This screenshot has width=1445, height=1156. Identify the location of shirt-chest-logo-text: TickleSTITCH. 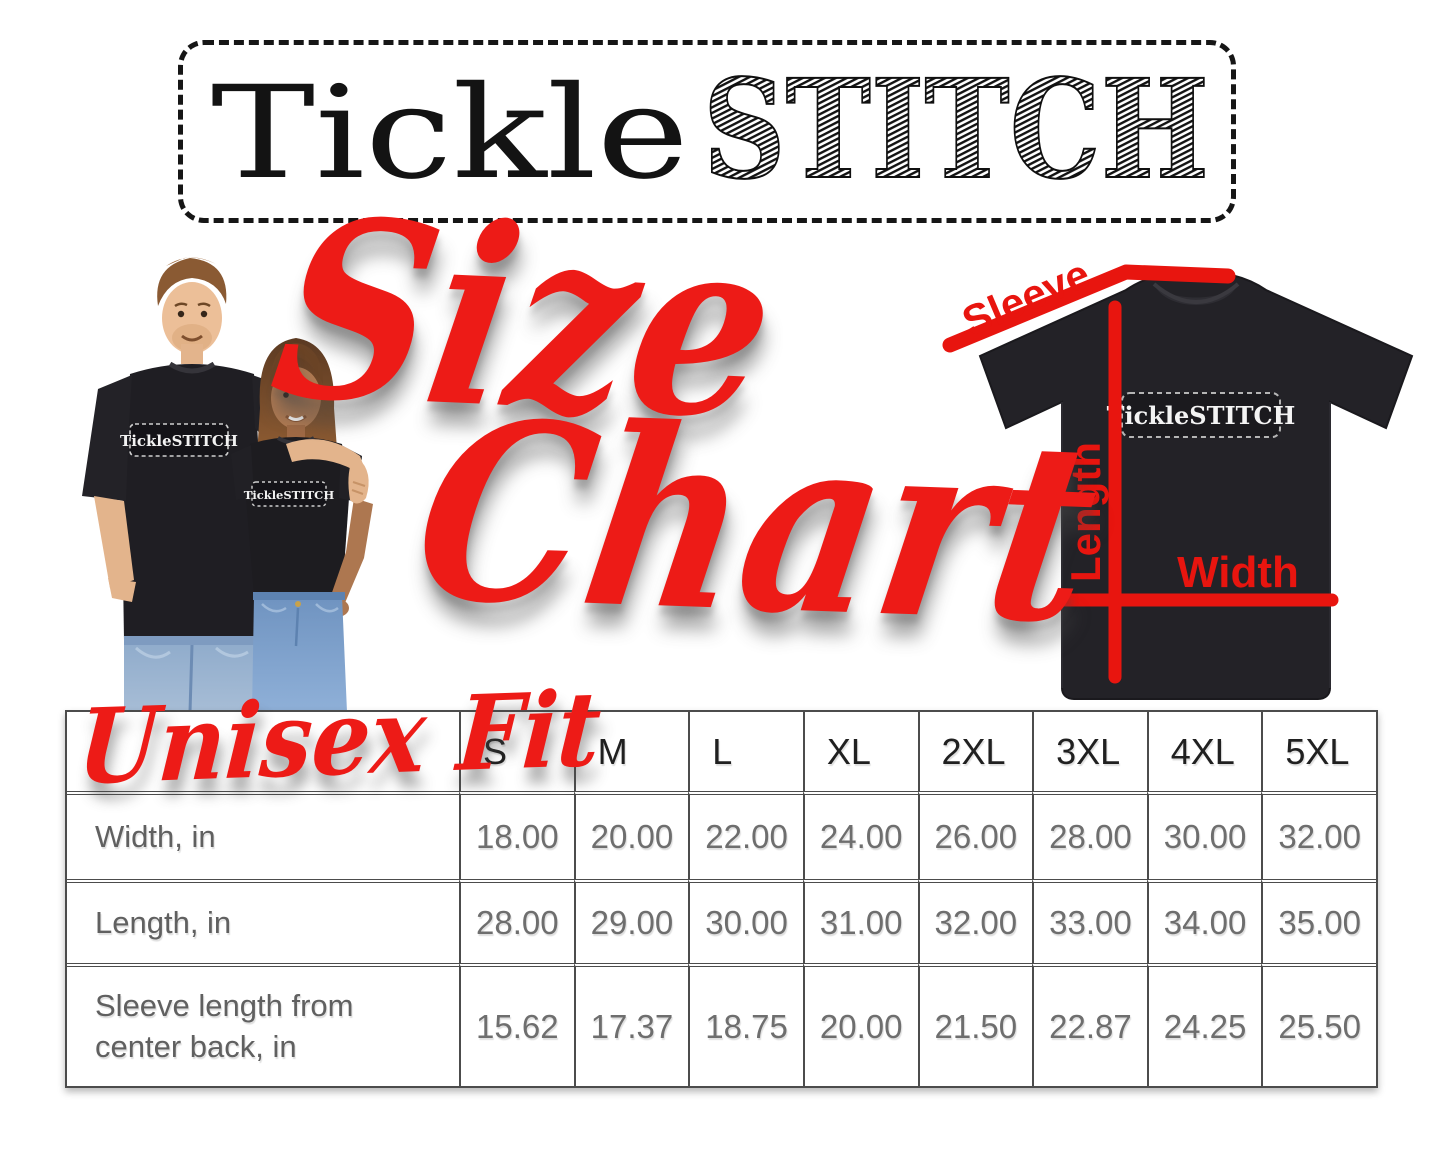
(1201, 415).